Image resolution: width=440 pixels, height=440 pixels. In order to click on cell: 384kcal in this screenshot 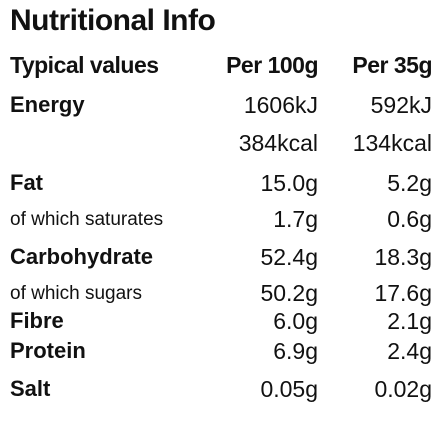, I will do `click(278, 143)`.